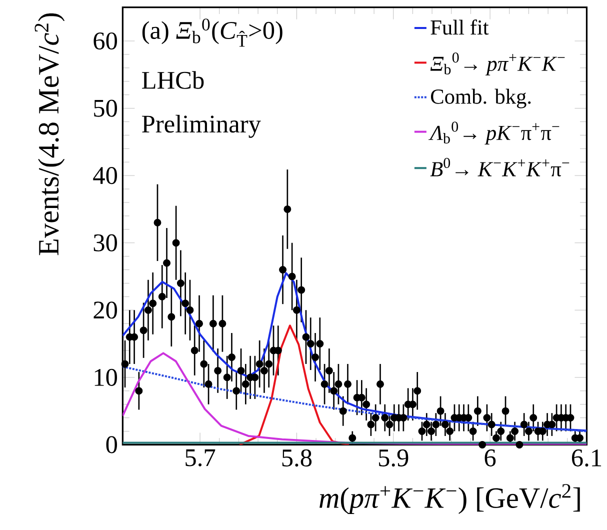 Image resolution: width=607 pixels, height=530 pixels. Describe the element at coordinates (480, 98) in the screenshot. I see `legend-label: Comb. bkg.` at that location.